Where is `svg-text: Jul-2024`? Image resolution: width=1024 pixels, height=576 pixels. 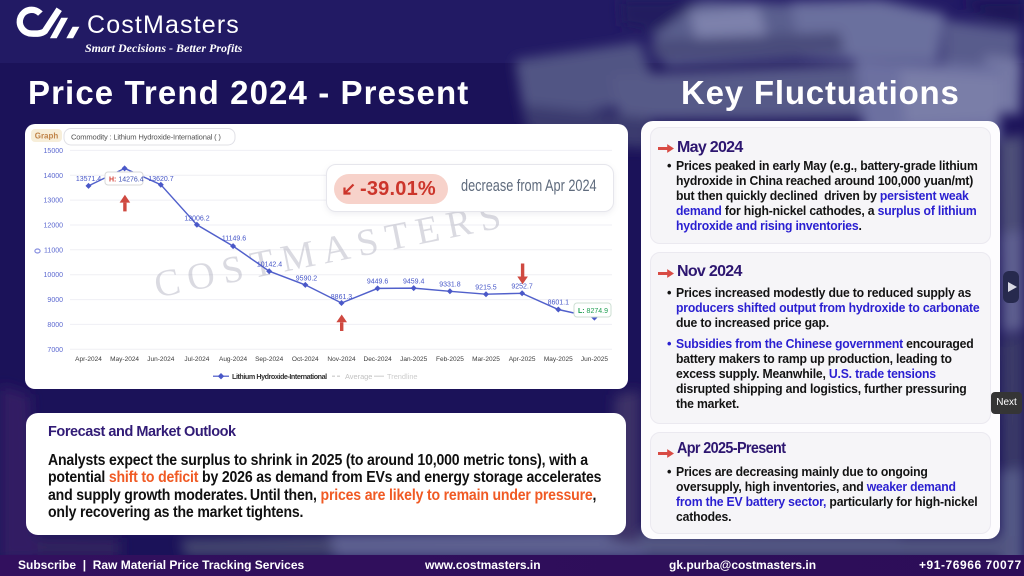
svg-text: Jul-2024 is located at coordinates (196, 359).